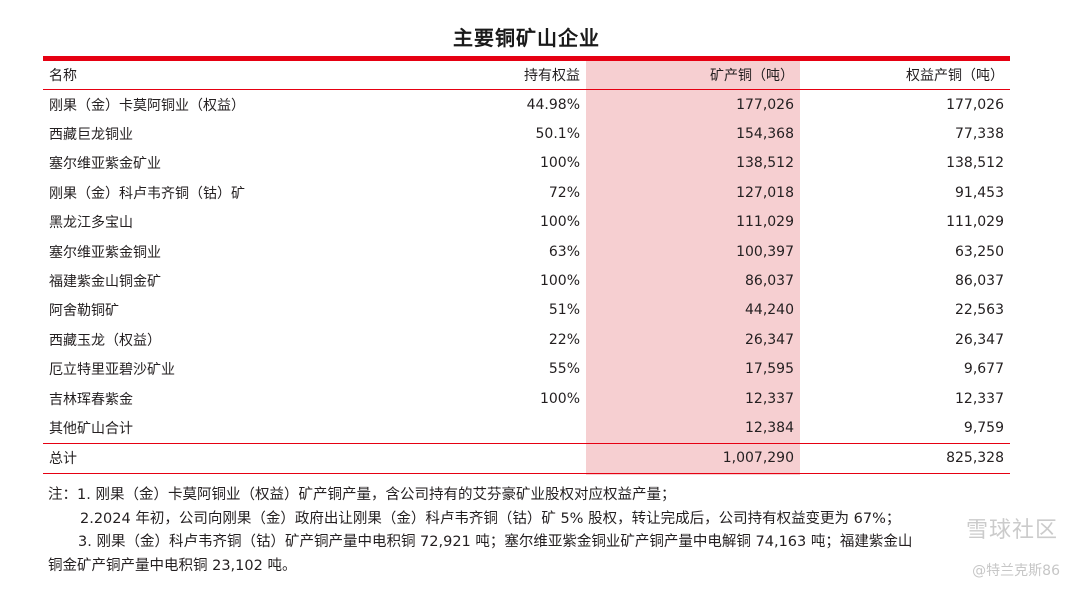 The height and width of the screenshot is (591, 1080). Describe the element at coordinates (769, 281) in the screenshot. I see `cell-mine-copper: 86,037` at that location.